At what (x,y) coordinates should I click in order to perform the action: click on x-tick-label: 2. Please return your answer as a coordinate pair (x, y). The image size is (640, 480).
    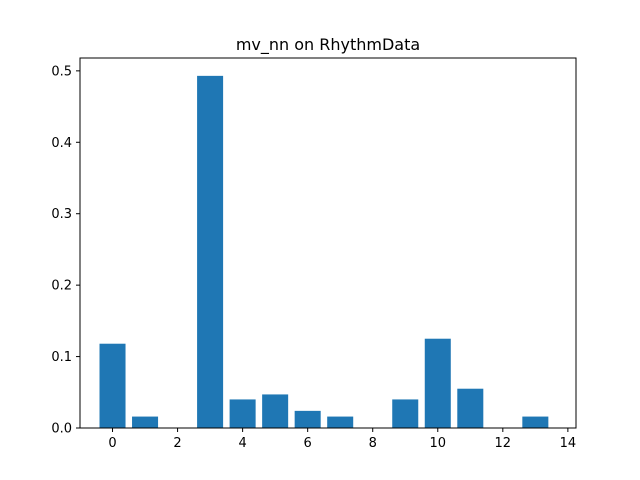
    Looking at the image, I should click on (177, 443).